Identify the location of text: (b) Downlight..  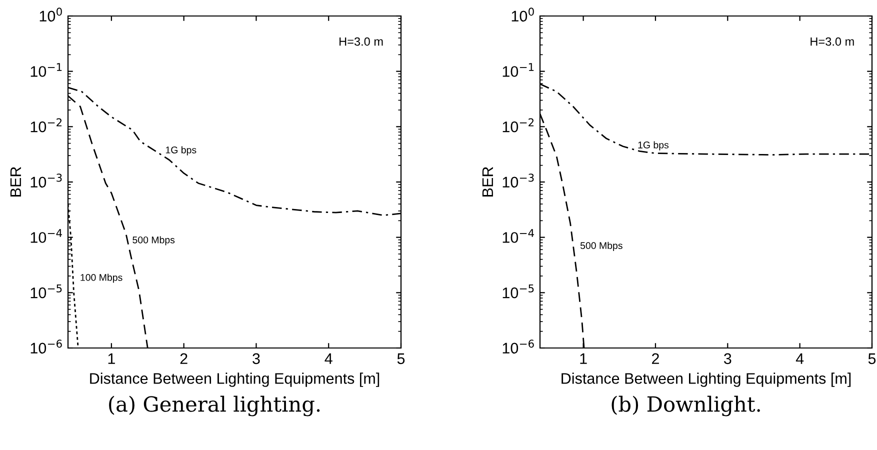
(686, 406).